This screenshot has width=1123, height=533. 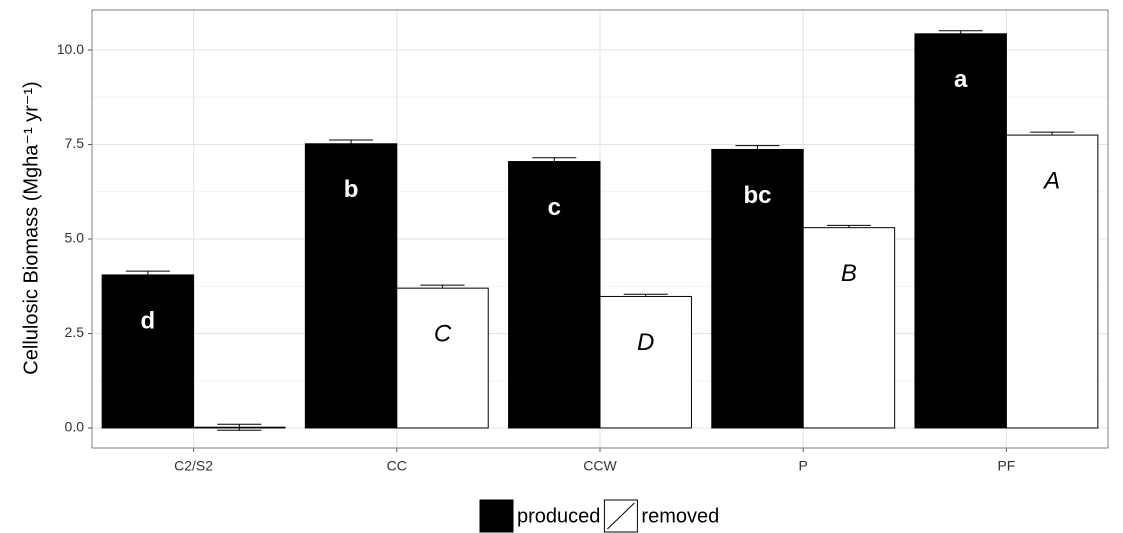 What do you see at coordinates (600, 466) in the screenshot?
I see `x-tick-label: CCW` at bounding box center [600, 466].